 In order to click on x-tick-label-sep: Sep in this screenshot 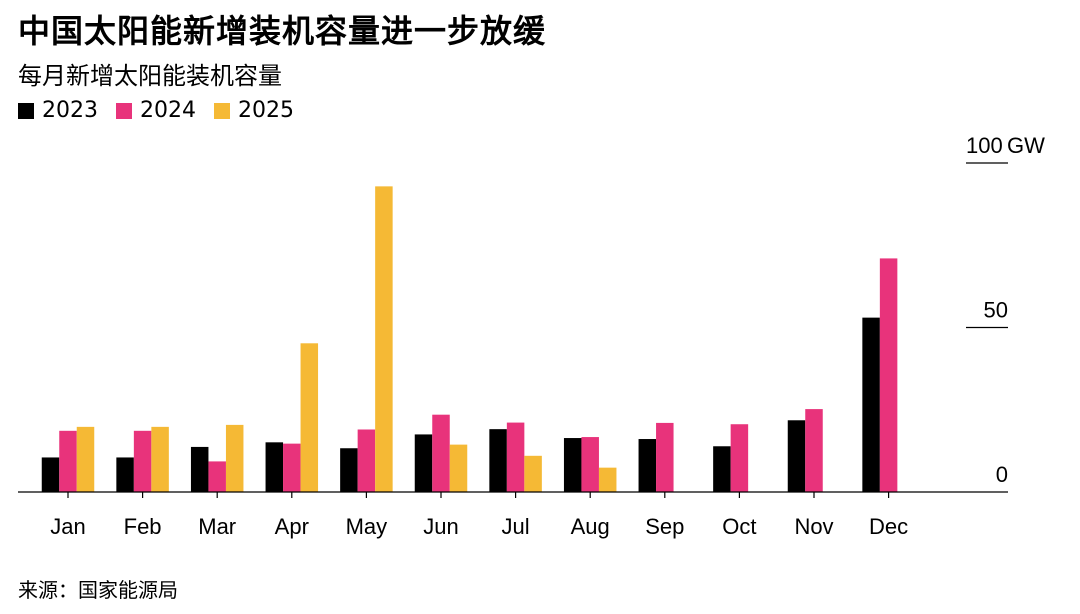, I will do `click(664, 526)`.